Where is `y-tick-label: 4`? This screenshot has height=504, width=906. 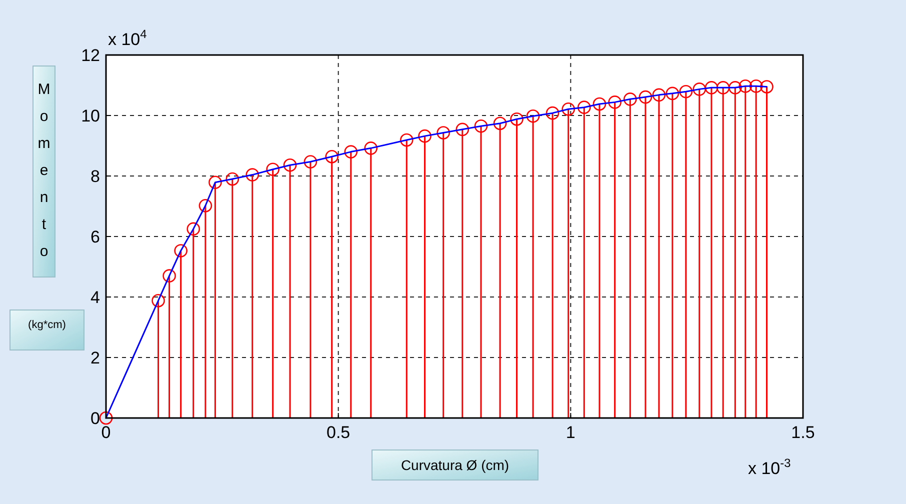
y-tick-label: 4 is located at coordinates (95, 297).